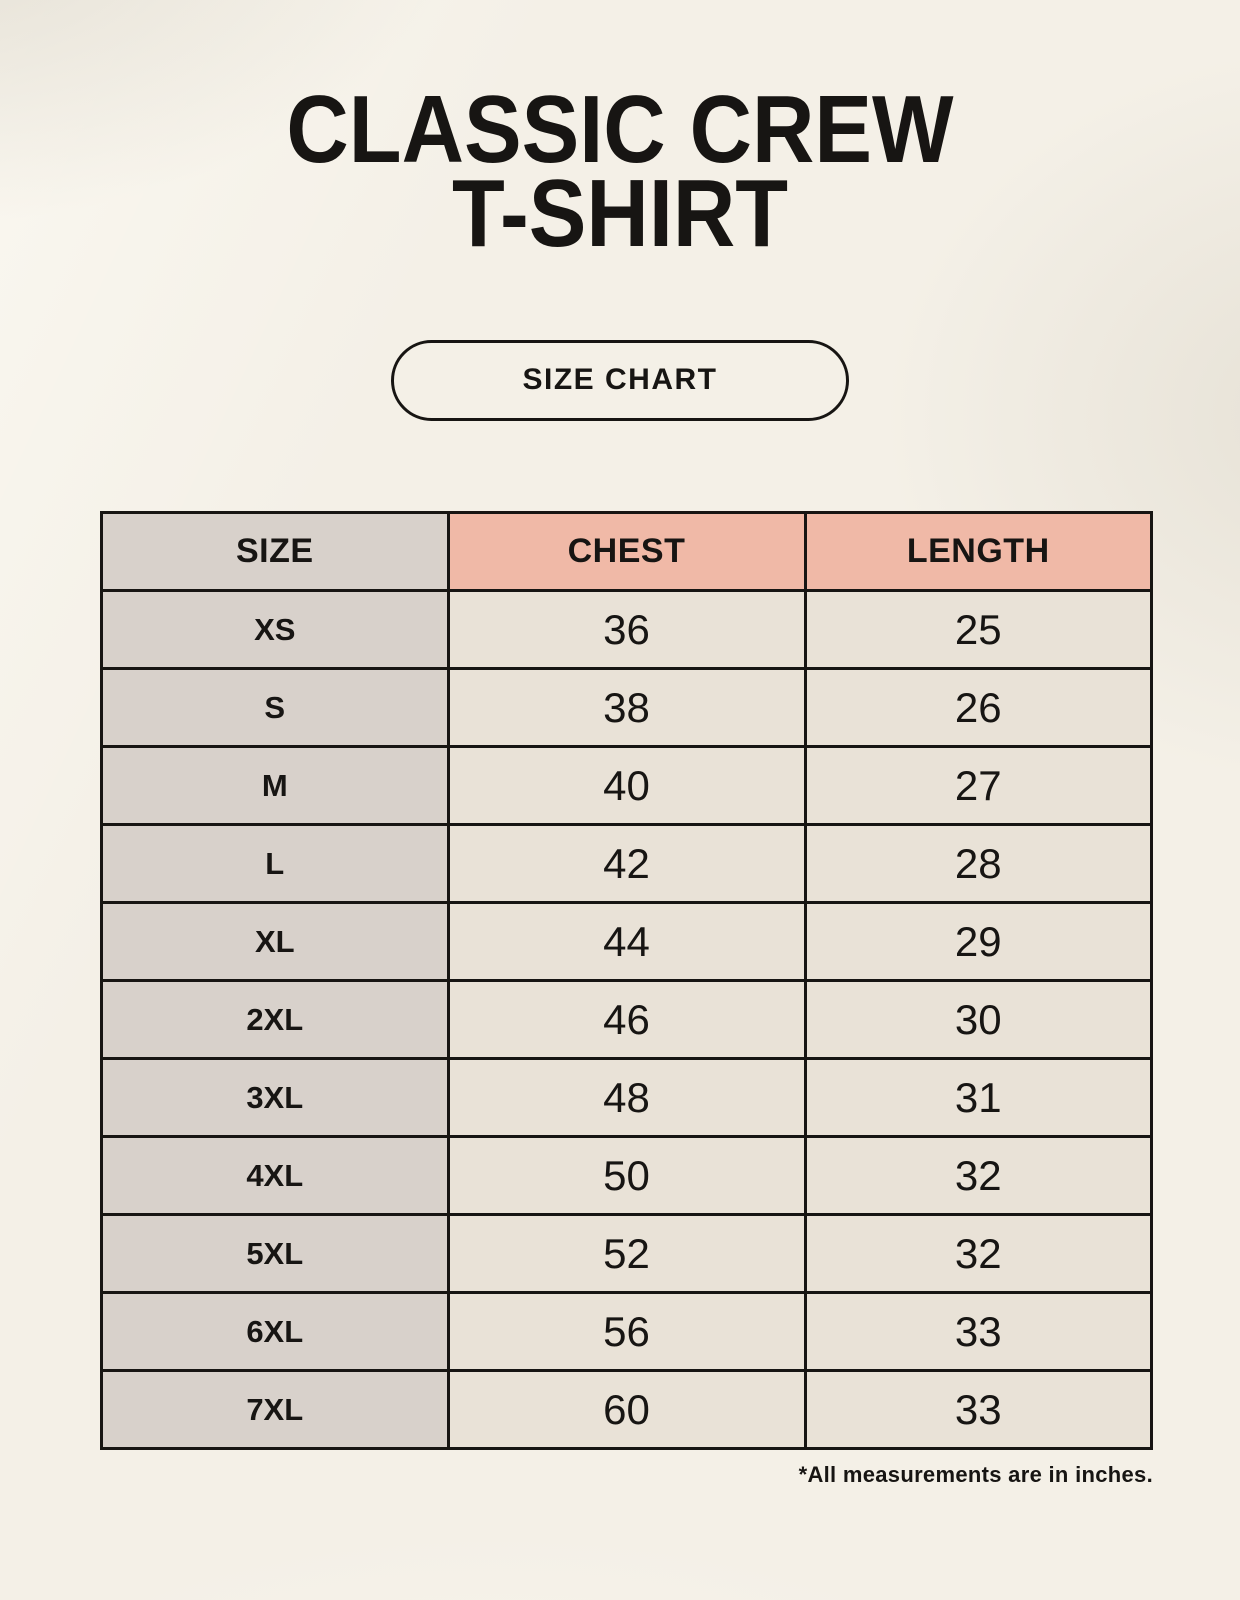 The height and width of the screenshot is (1600, 1240). I want to click on chest-cell: 46, so click(626, 1019).